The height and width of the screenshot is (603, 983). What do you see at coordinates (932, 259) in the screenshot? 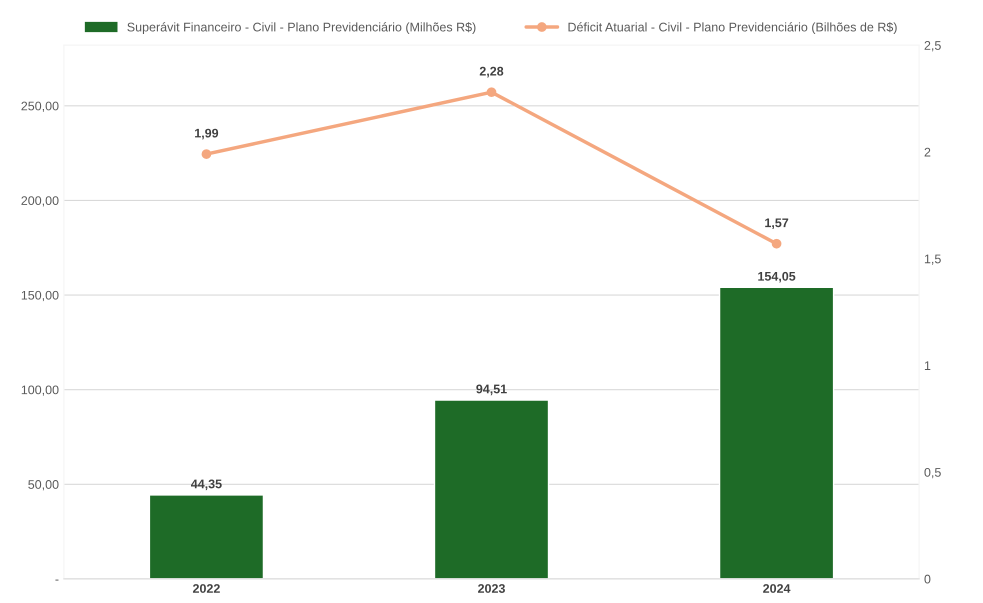
I see `y2-tick-label: 1,5` at bounding box center [932, 259].